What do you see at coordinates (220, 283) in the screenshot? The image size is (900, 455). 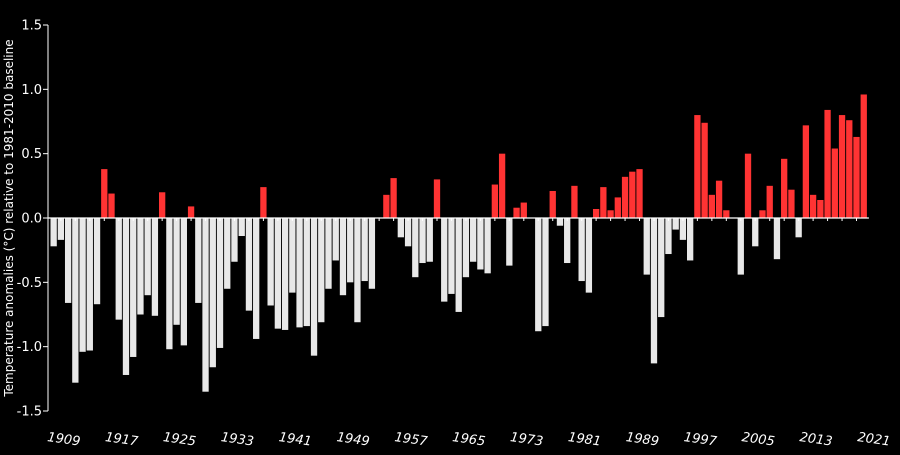 I see `bar-1931` at bounding box center [220, 283].